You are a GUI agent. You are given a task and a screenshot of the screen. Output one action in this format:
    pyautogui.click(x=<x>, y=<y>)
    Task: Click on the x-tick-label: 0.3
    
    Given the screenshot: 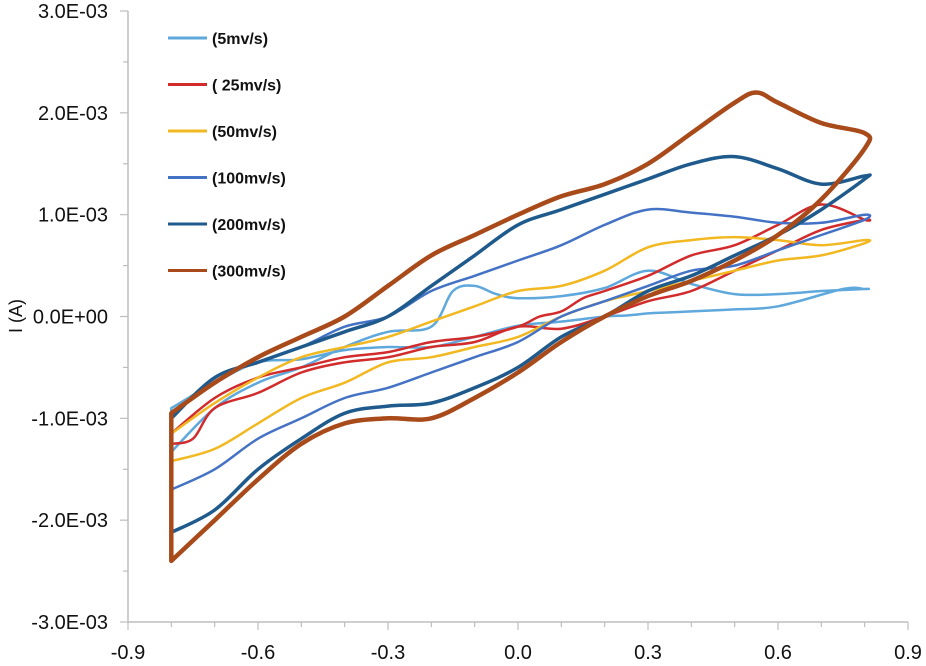 What is the action you would take?
    pyautogui.click(x=648, y=653)
    